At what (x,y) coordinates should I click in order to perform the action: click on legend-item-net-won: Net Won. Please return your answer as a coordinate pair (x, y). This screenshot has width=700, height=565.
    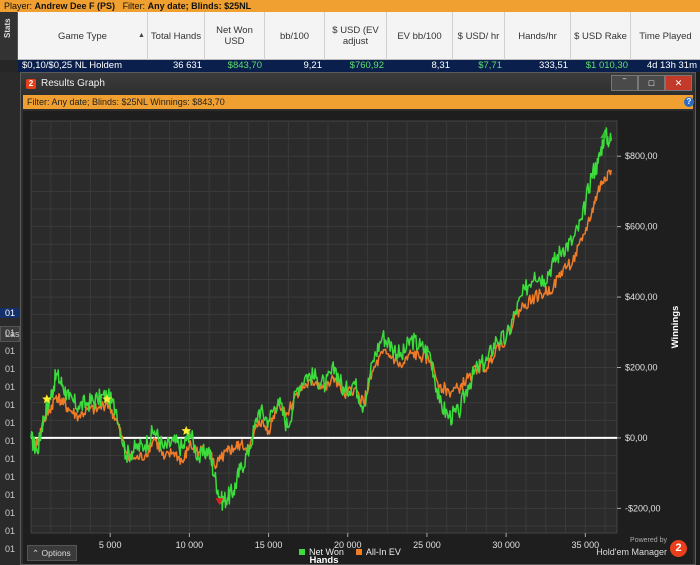
    Looking at the image, I should click on (321, 552).